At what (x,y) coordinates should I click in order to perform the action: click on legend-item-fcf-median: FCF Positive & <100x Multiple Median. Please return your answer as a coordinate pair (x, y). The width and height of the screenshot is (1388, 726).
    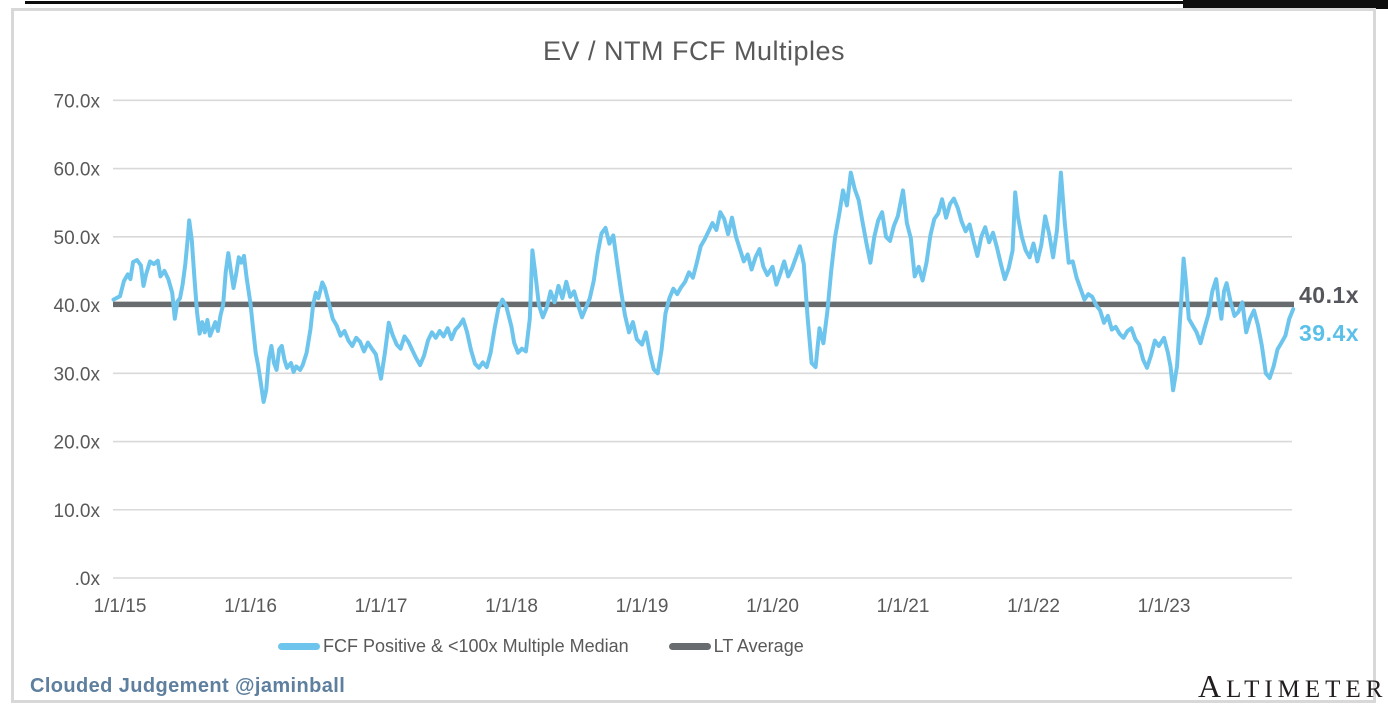
    Looking at the image, I should click on (453, 646).